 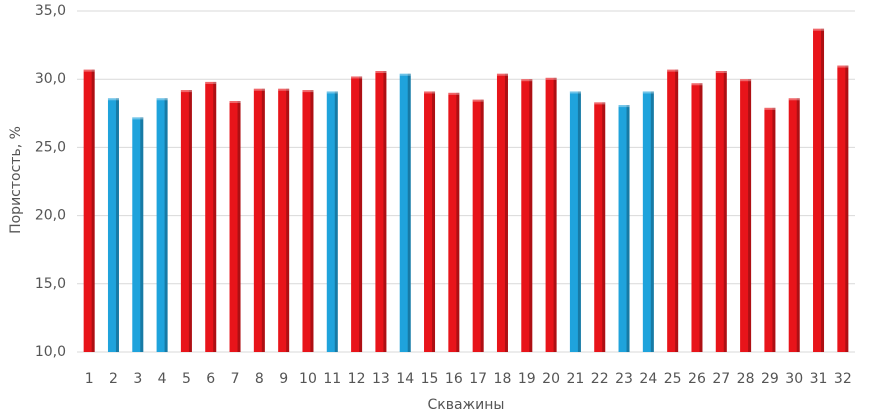 I want to click on x-tick-label: 32, so click(x=843, y=379).